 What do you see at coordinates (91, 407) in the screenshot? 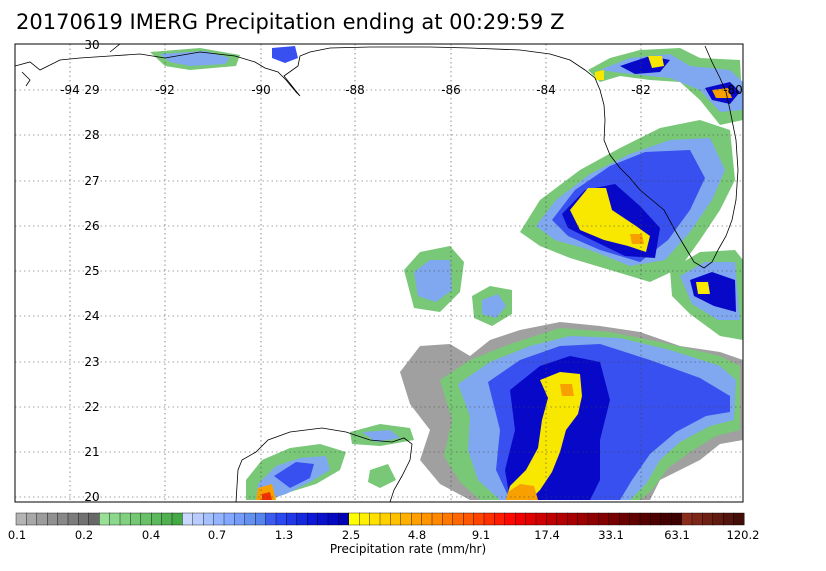
I see `lat-label: 22` at bounding box center [91, 407].